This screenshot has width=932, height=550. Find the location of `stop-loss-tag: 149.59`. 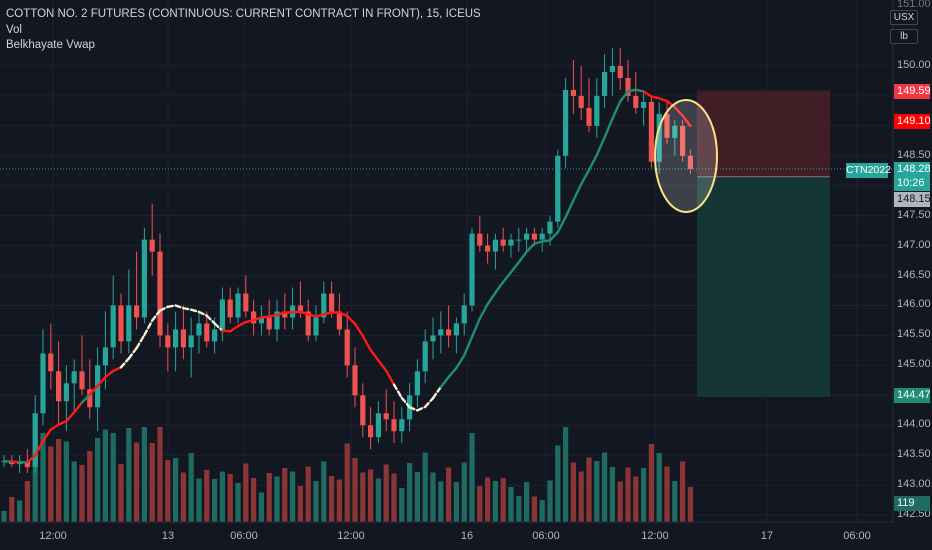

stop-loss-tag: 149.59 is located at coordinates (912, 91).